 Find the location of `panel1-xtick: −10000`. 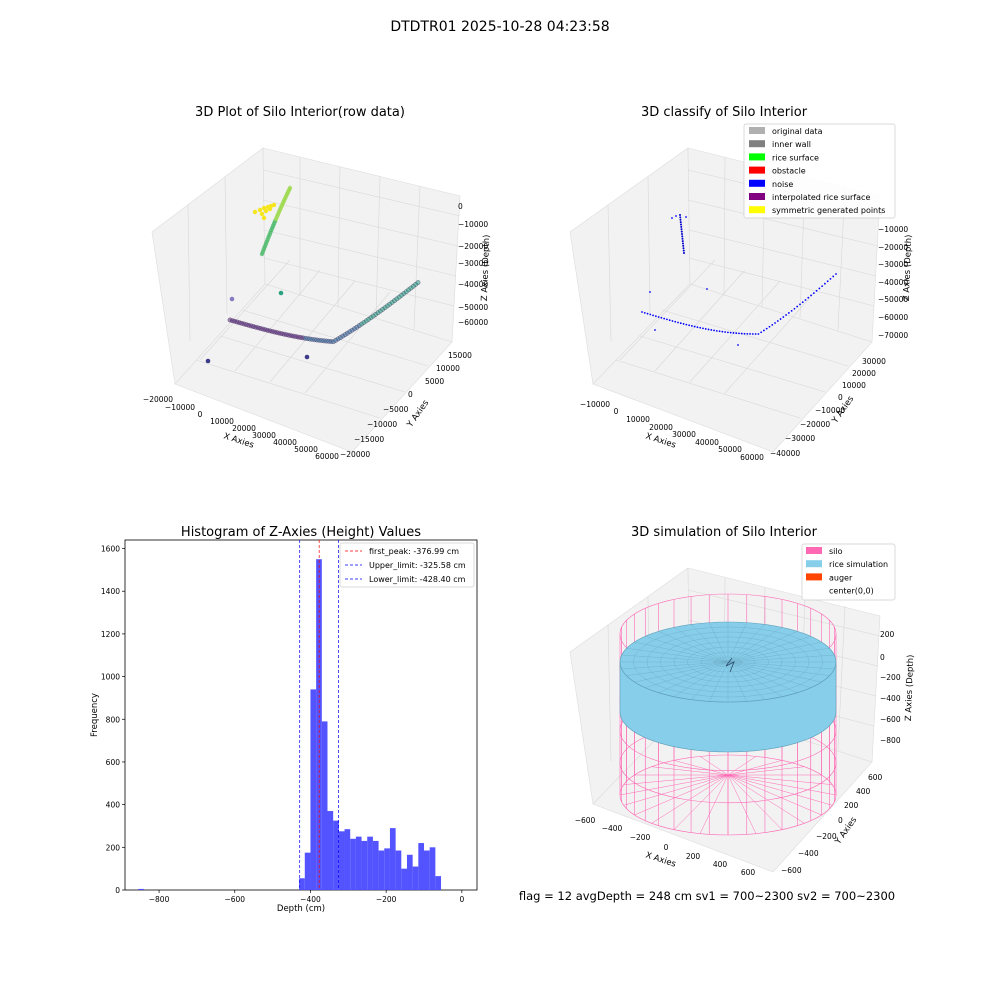

panel1-xtick: −10000 is located at coordinates (180, 407).